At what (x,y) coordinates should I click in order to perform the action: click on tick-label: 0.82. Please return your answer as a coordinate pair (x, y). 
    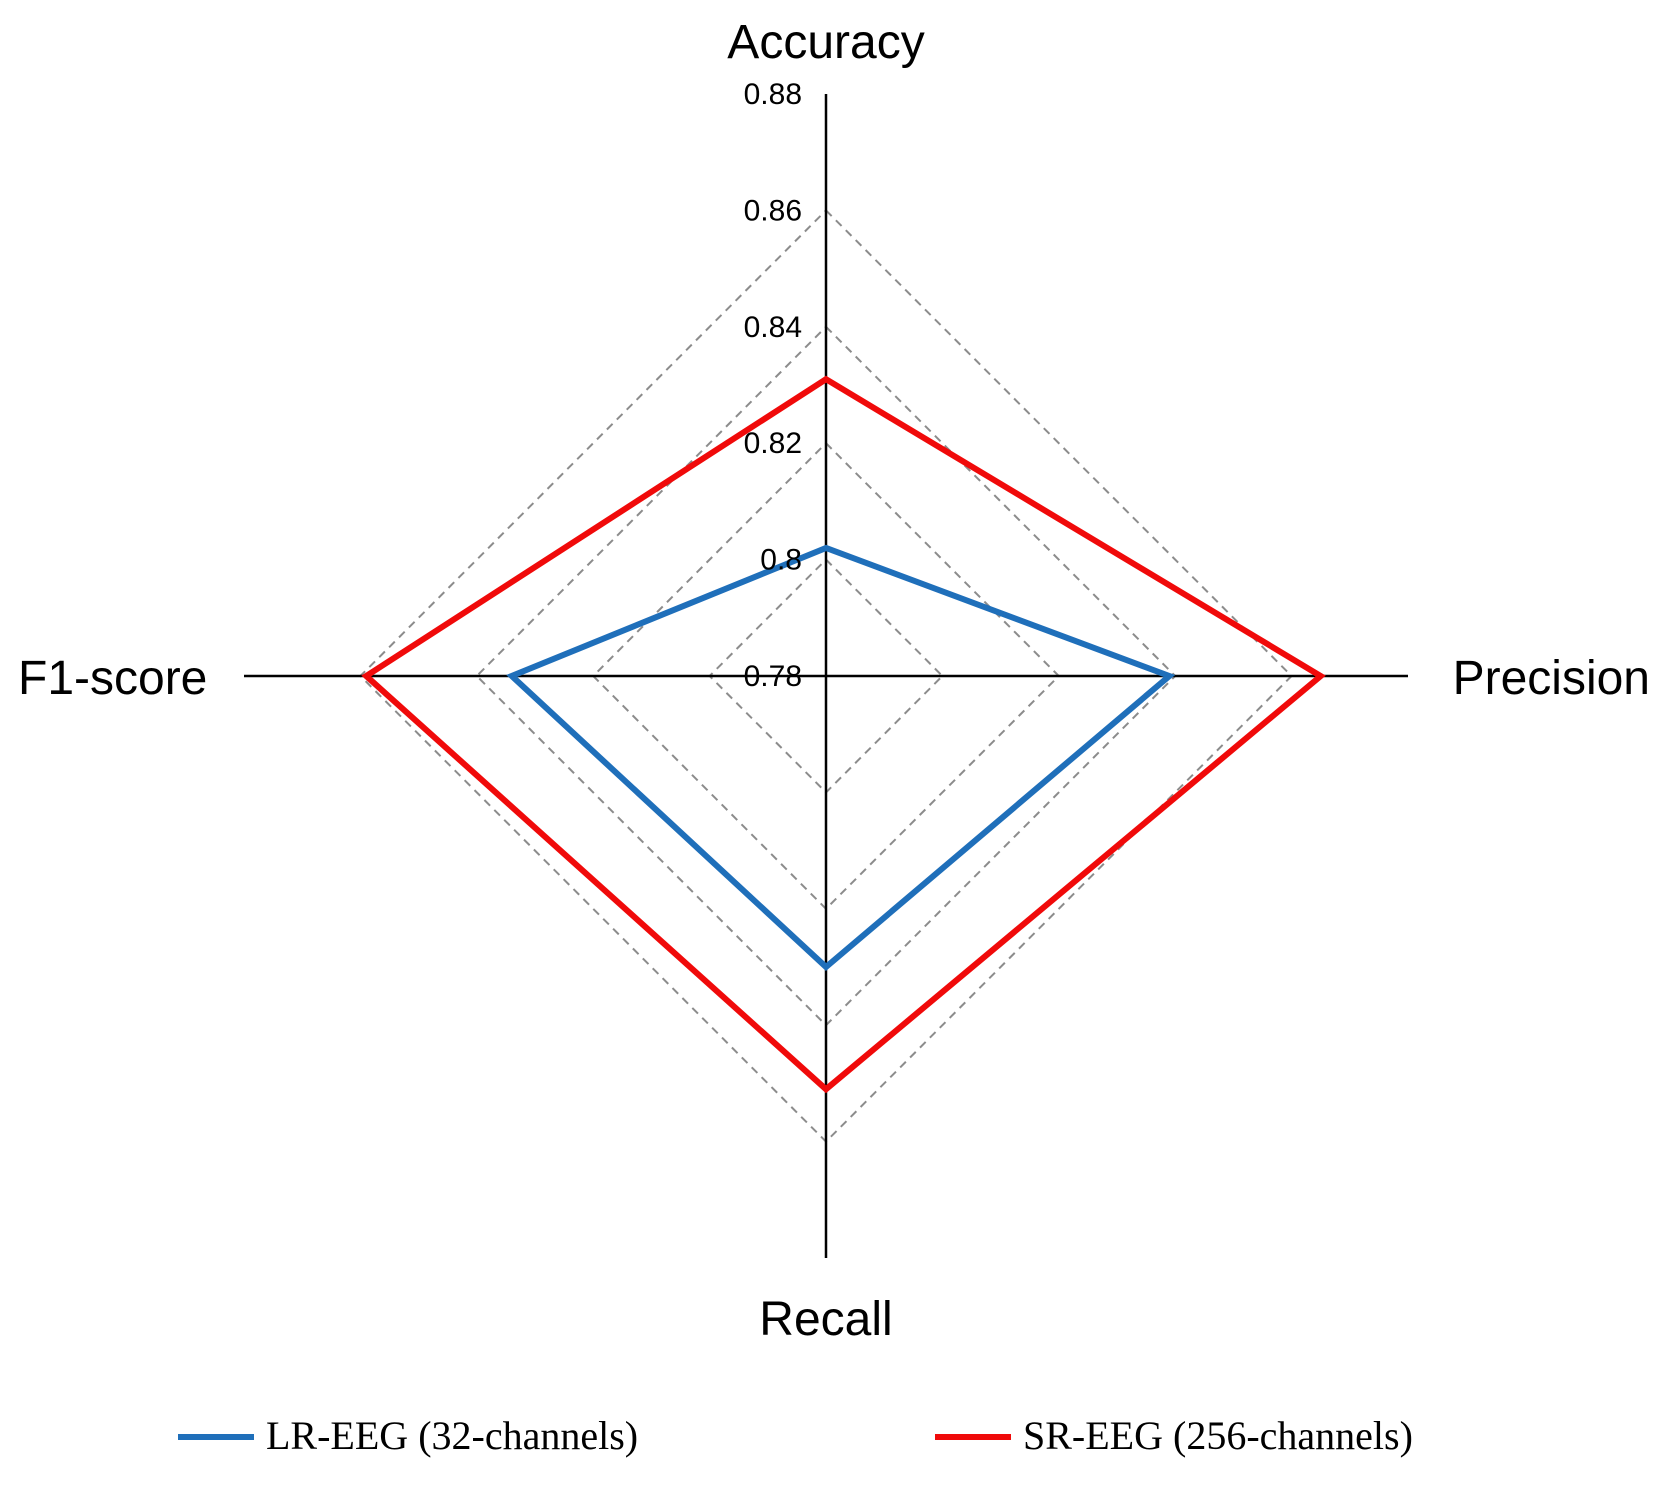
    Looking at the image, I should click on (773, 443).